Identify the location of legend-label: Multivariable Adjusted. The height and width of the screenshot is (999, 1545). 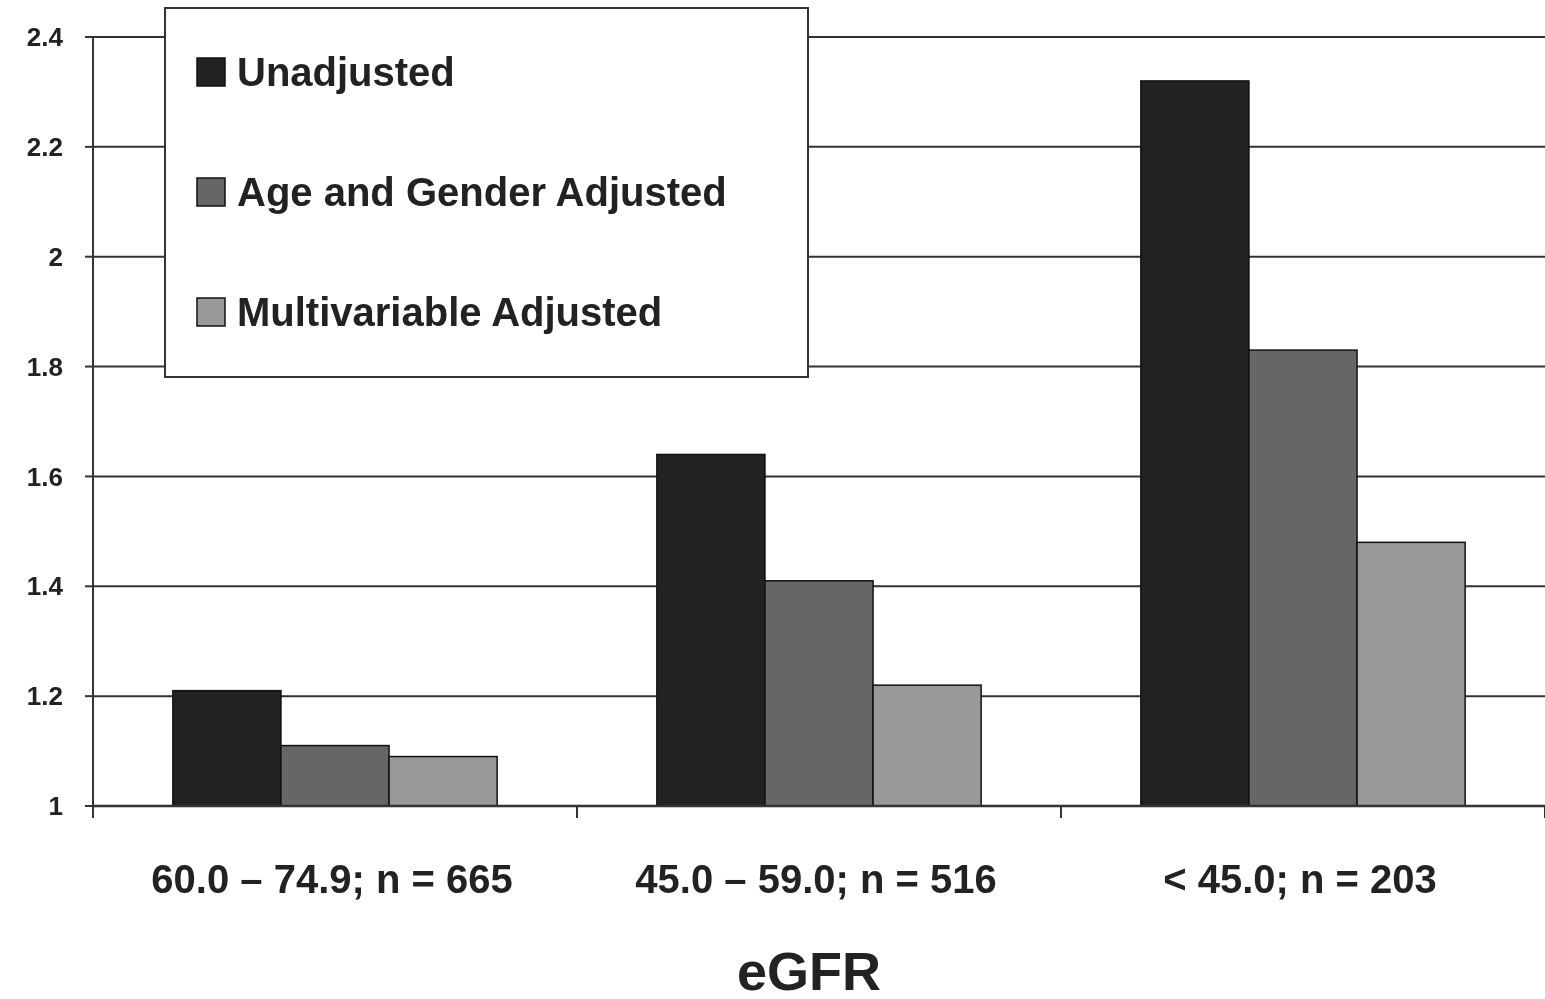
(450, 312).